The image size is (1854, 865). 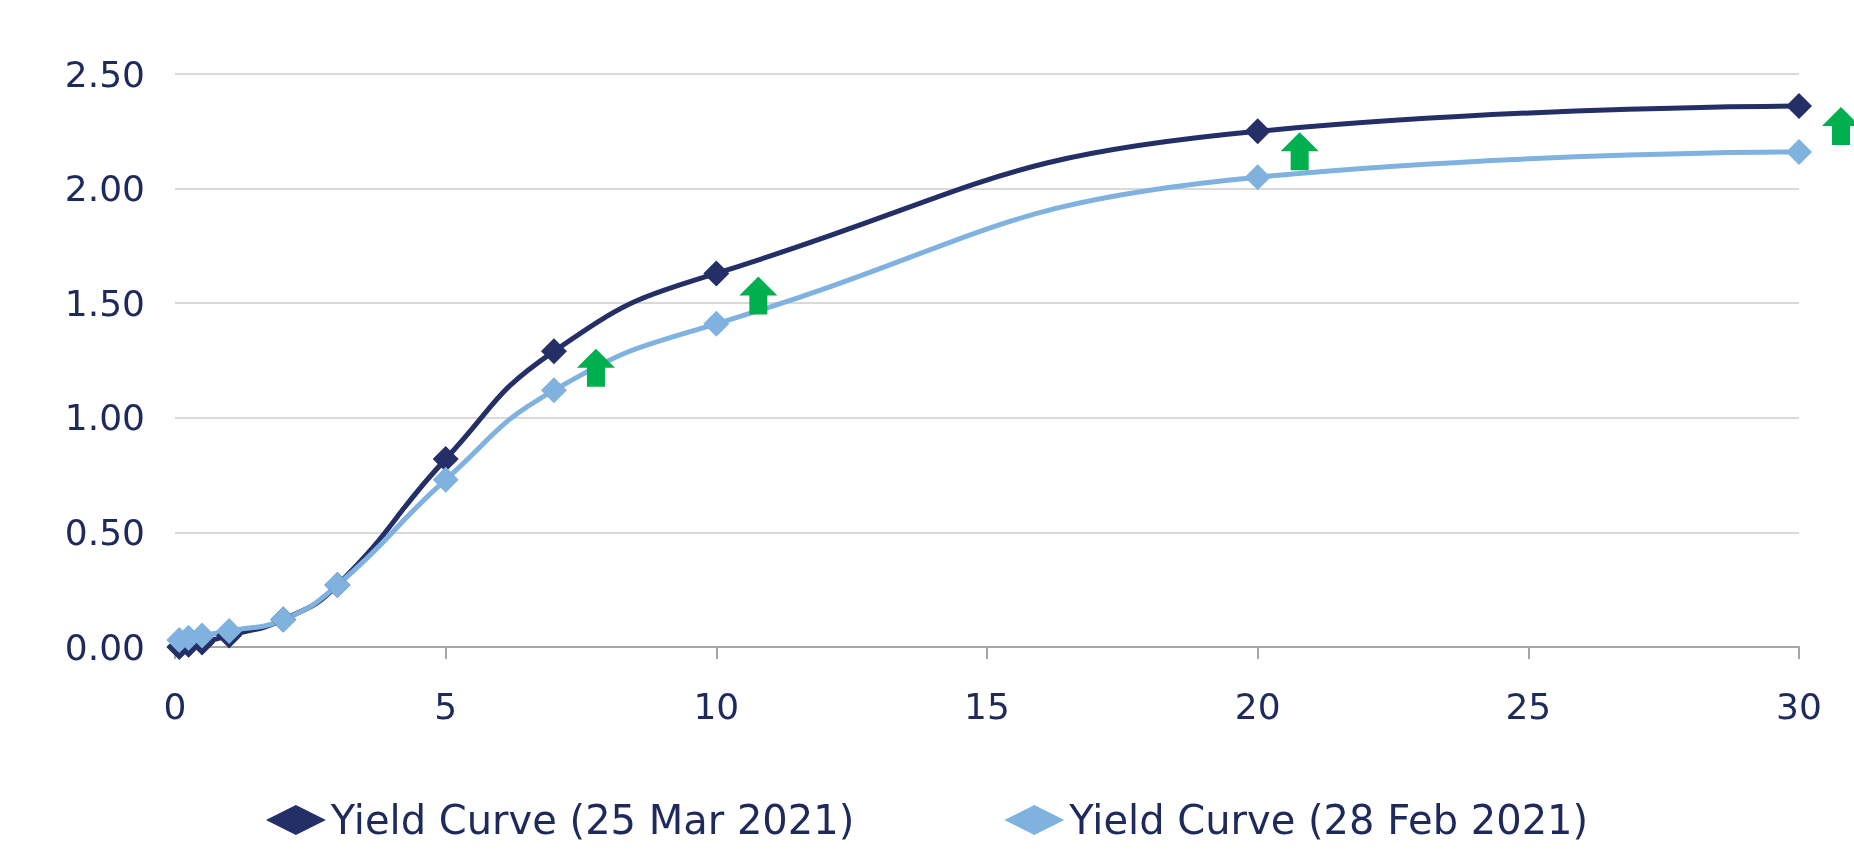 I want to click on y-tick-label: 2.00, so click(x=104, y=189).